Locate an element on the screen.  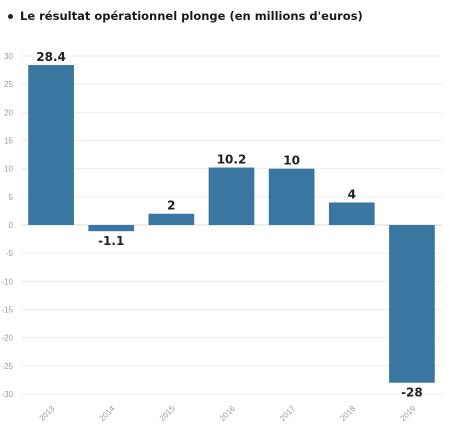
x-tick-label: 2016 is located at coordinates (227, 413).